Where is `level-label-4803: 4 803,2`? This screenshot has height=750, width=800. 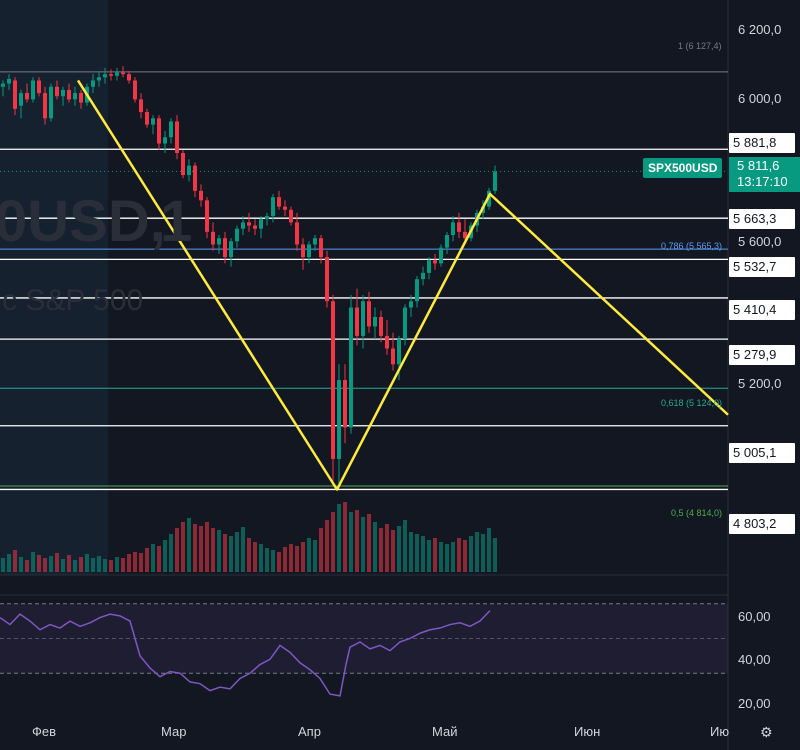 level-label-4803: 4 803,2 is located at coordinates (762, 524).